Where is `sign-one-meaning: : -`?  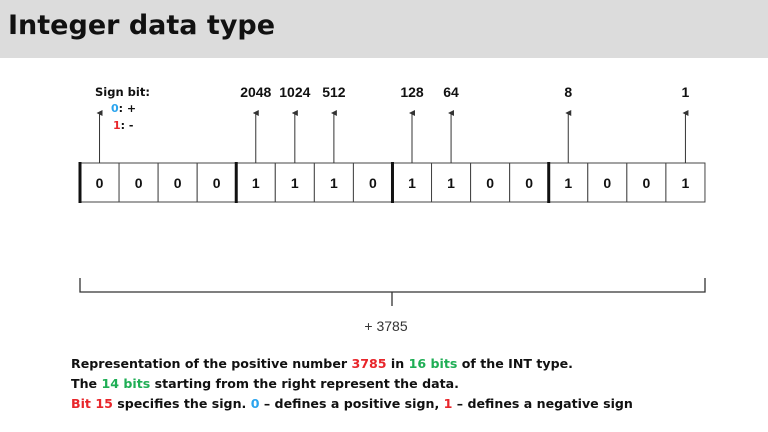 sign-one-meaning: : - is located at coordinates (127, 125).